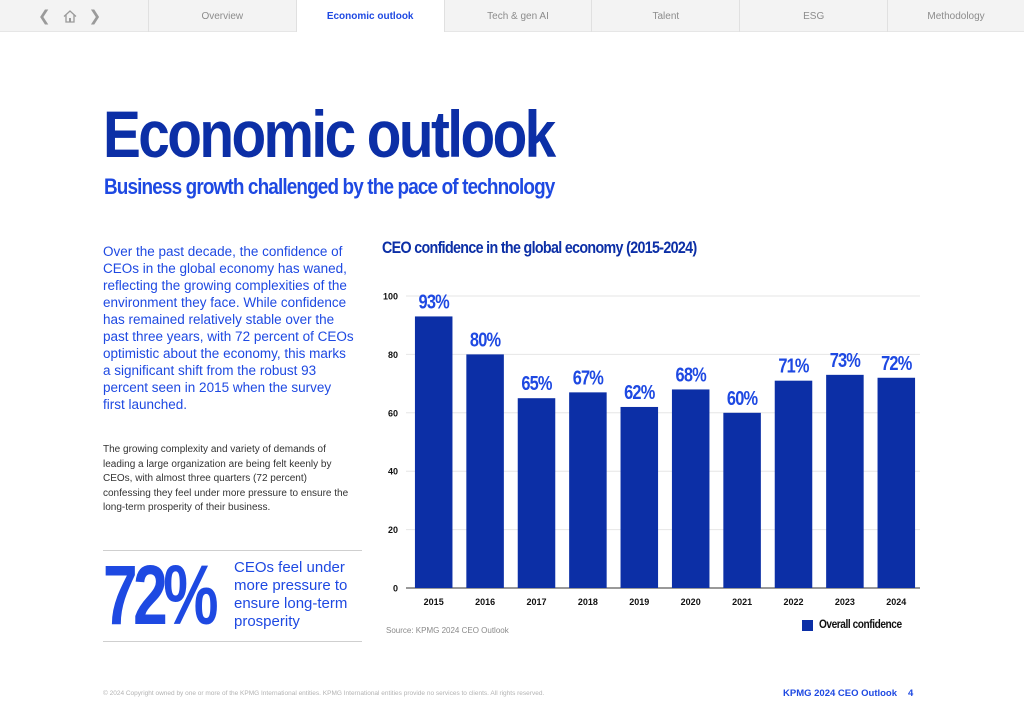  I want to click on legend-label: Overall confidence, so click(860, 625).